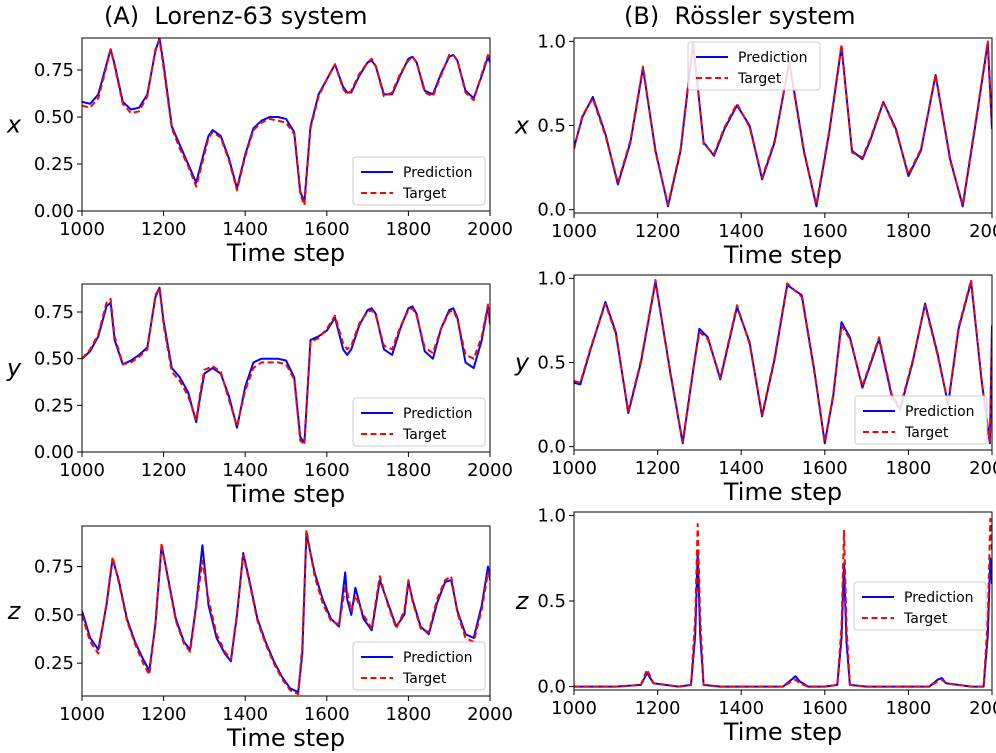 This screenshot has width=996, height=753. I want to click on series-line-prediction, so click(286, 365).